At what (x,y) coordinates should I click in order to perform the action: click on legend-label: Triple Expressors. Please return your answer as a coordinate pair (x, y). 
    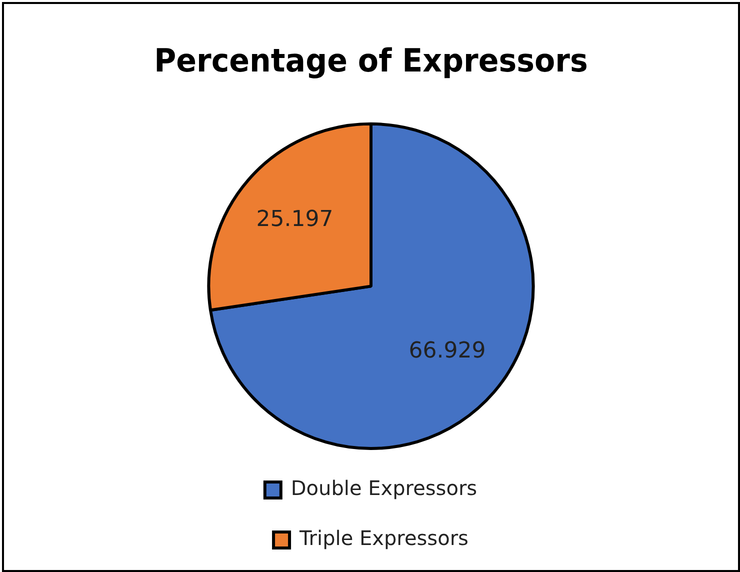
    Looking at the image, I should click on (383, 538).